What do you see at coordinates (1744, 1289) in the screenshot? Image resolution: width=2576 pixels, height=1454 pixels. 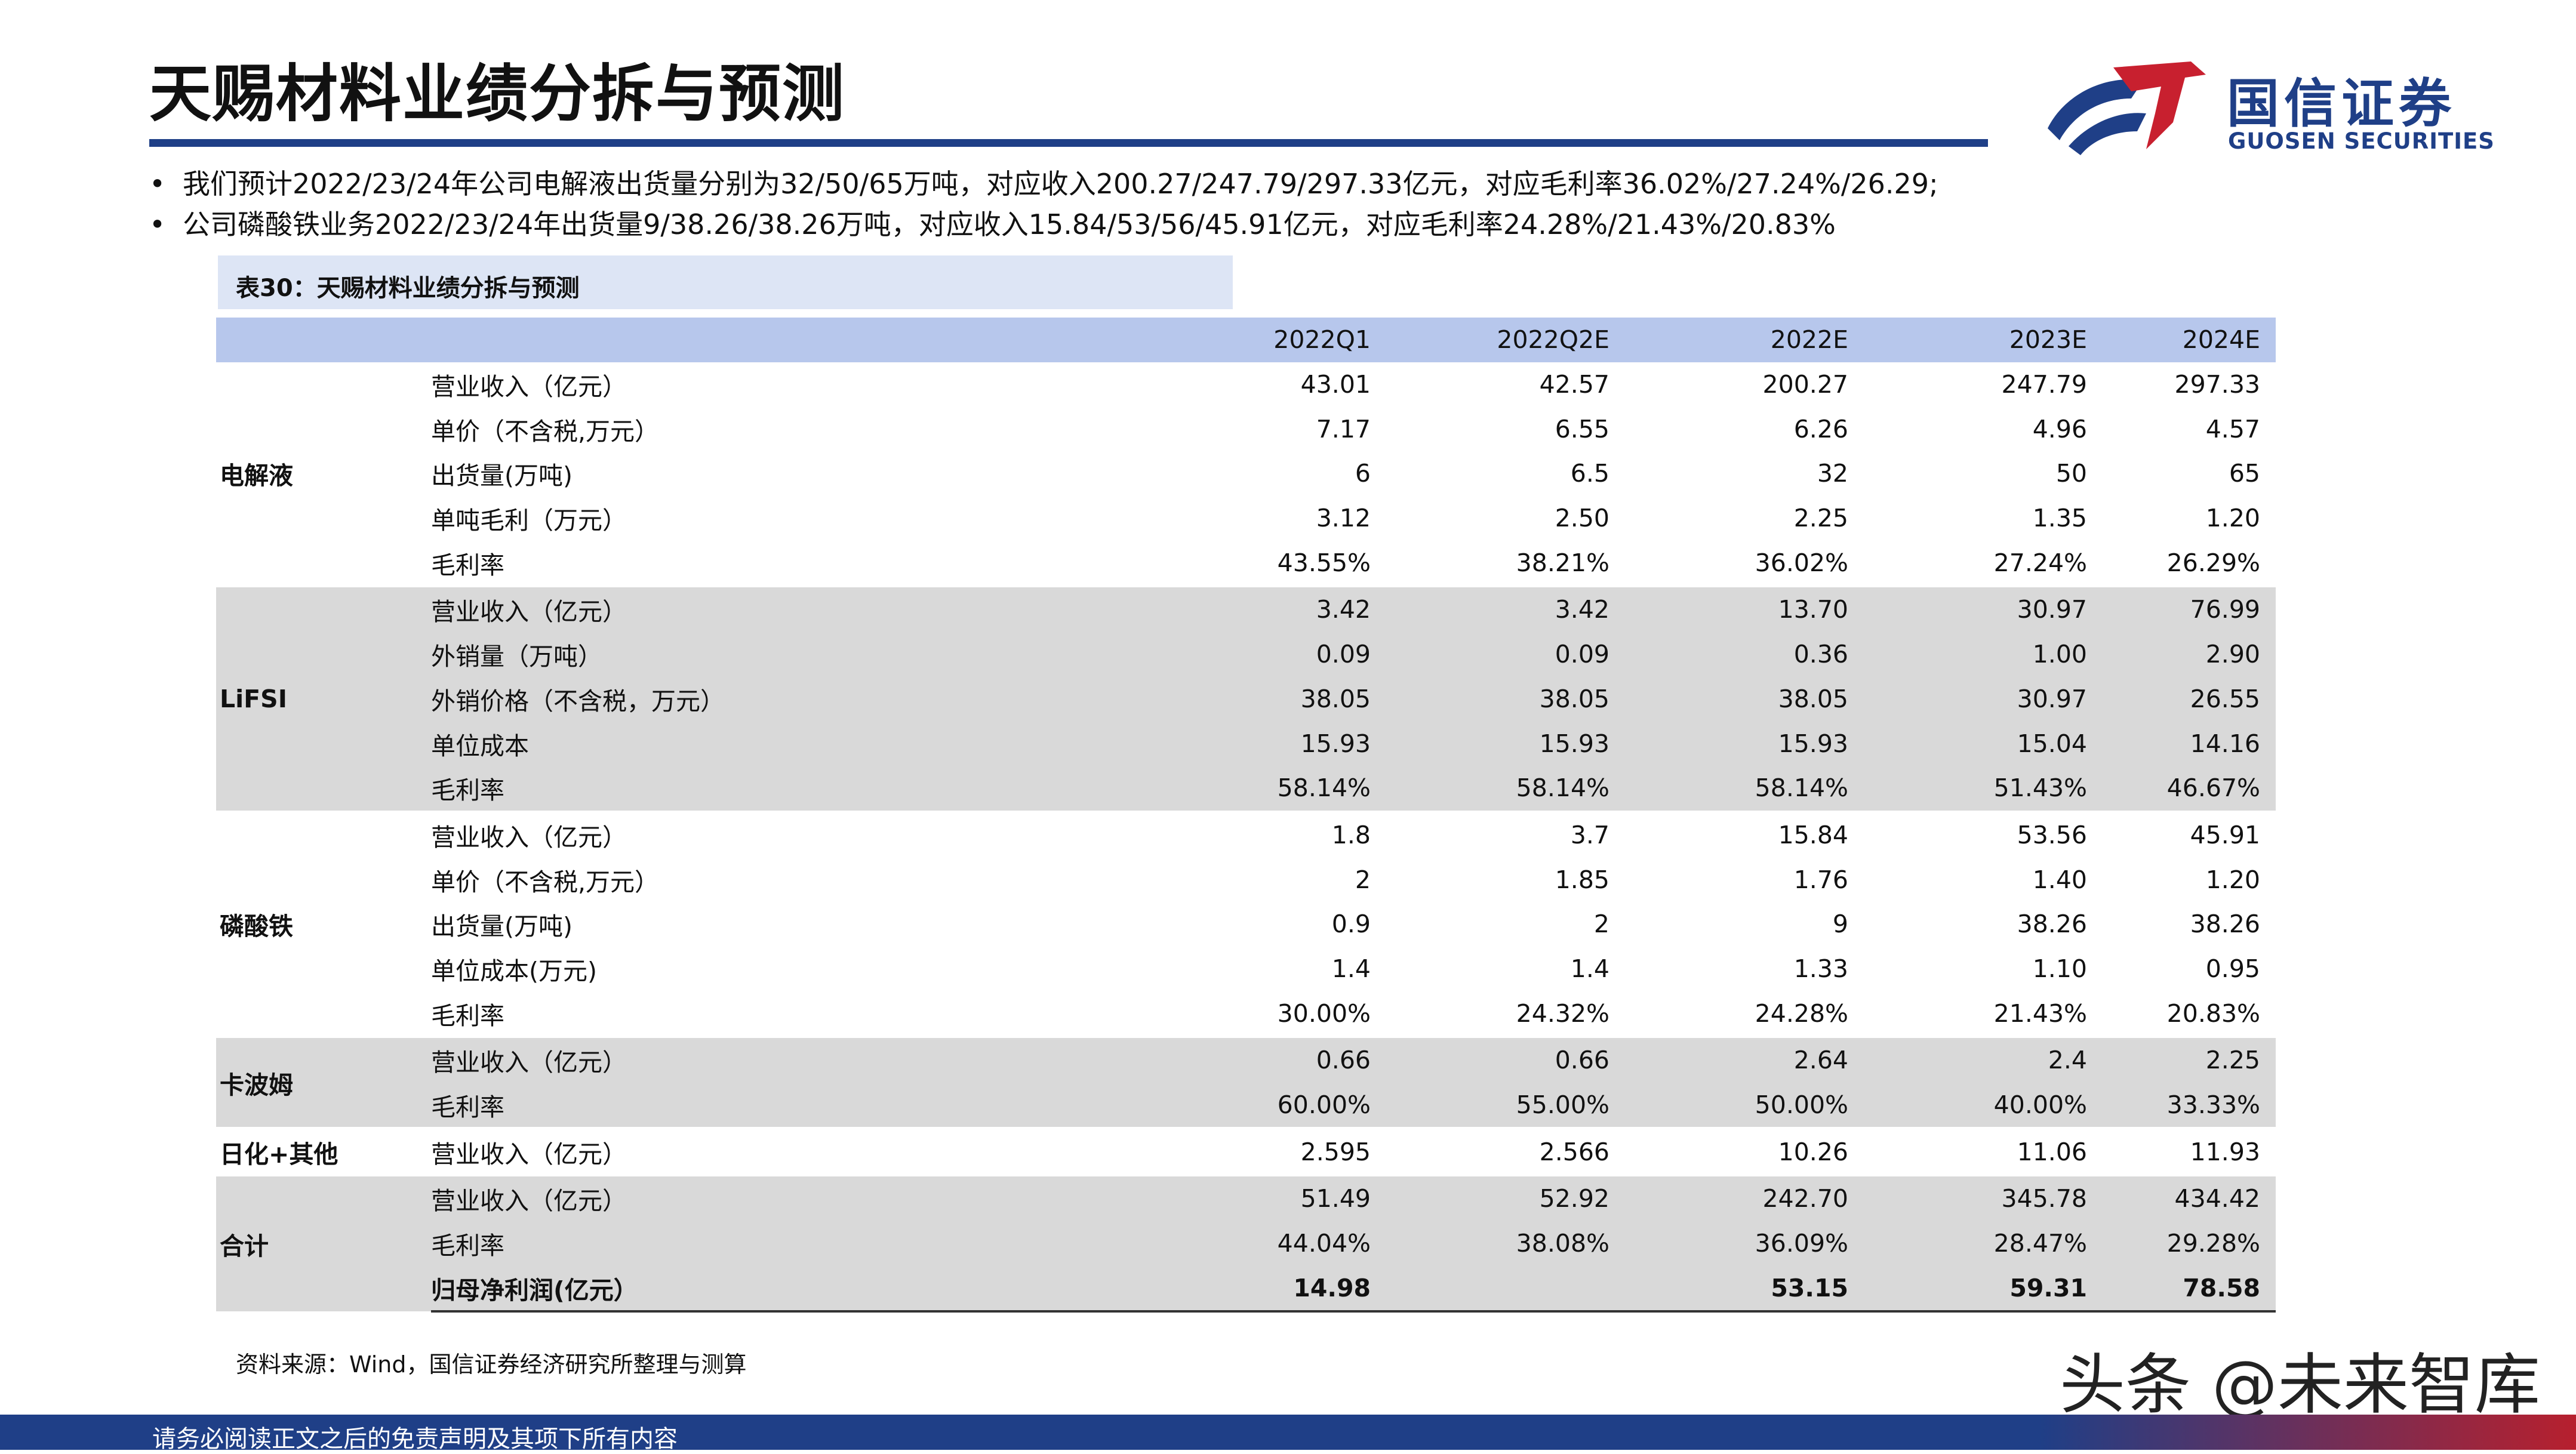 I see `value-cell: 53.15` at bounding box center [1744, 1289].